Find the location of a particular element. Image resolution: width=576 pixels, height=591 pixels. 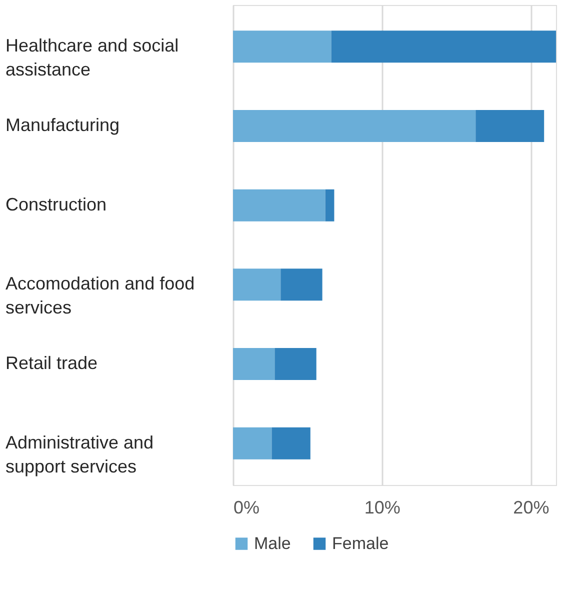

y-tick-label: Construction is located at coordinates (56, 204).